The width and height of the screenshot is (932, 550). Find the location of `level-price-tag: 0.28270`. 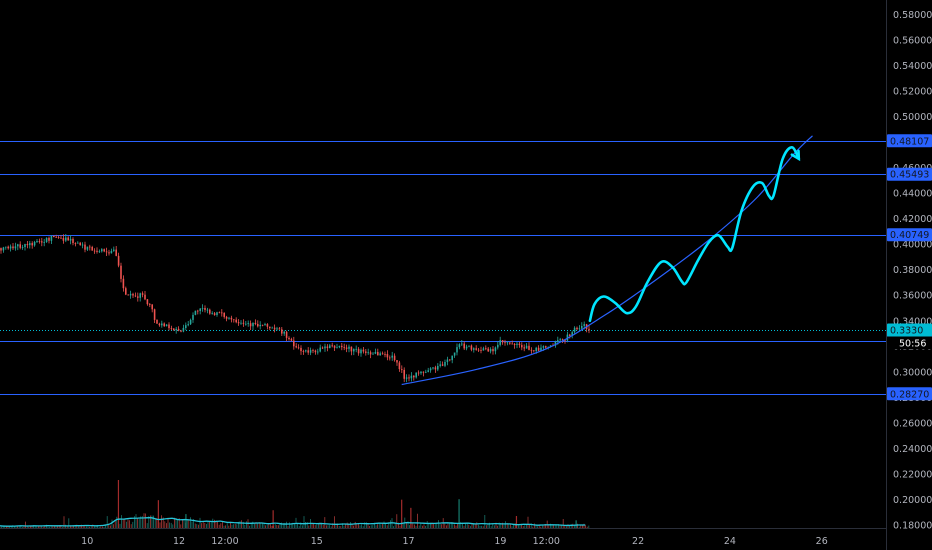

level-price-tag: 0.28270 is located at coordinates (909, 394).